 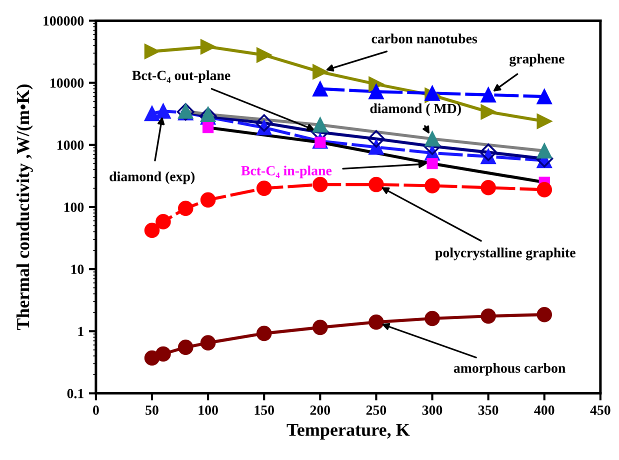 What do you see at coordinates (181, 76) in the screenshot?
I see `series-label: Bct-C₄ out-plane` at bounding box center [181, 76].